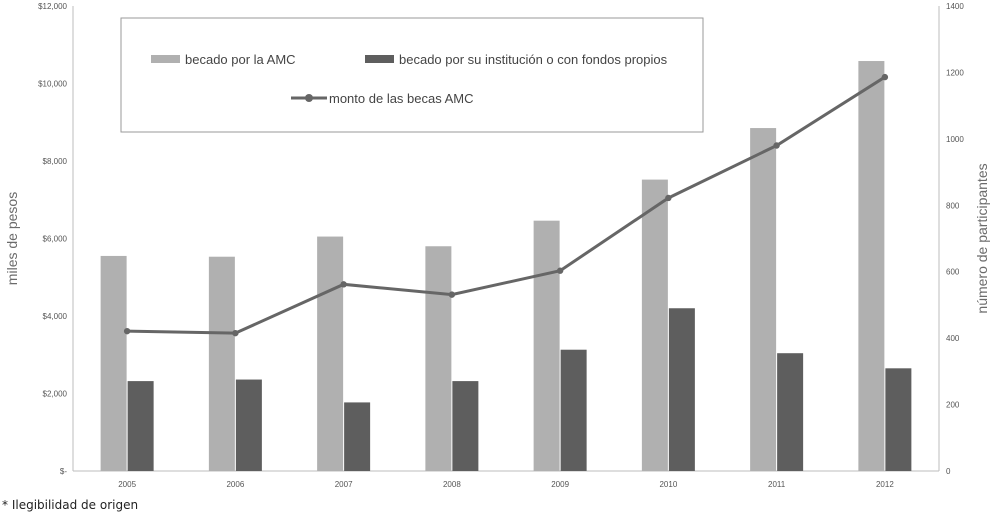 Image resolution: width=991 pixels, height=516 pixels. Describe the element at coordinates (982, 238) in the screenshot. I see `y2-axis-title: número de participantes` at that location.